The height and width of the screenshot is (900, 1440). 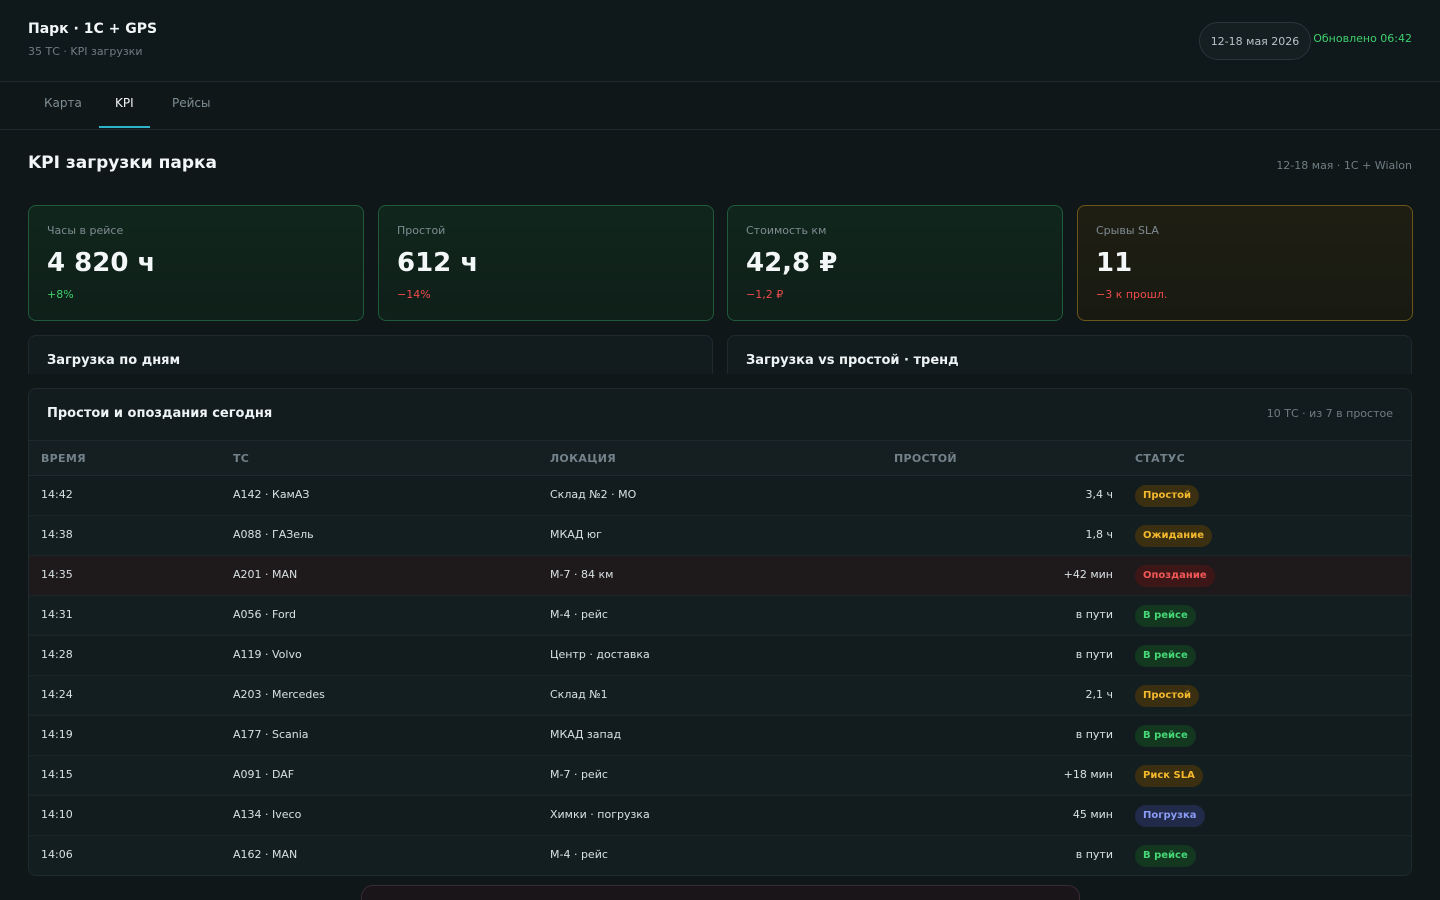 What do you see at coordinates (267, 814) in the screenshot?
I see `cell-vehicle: А134 · Iveco` at bounding box center [267, 814].